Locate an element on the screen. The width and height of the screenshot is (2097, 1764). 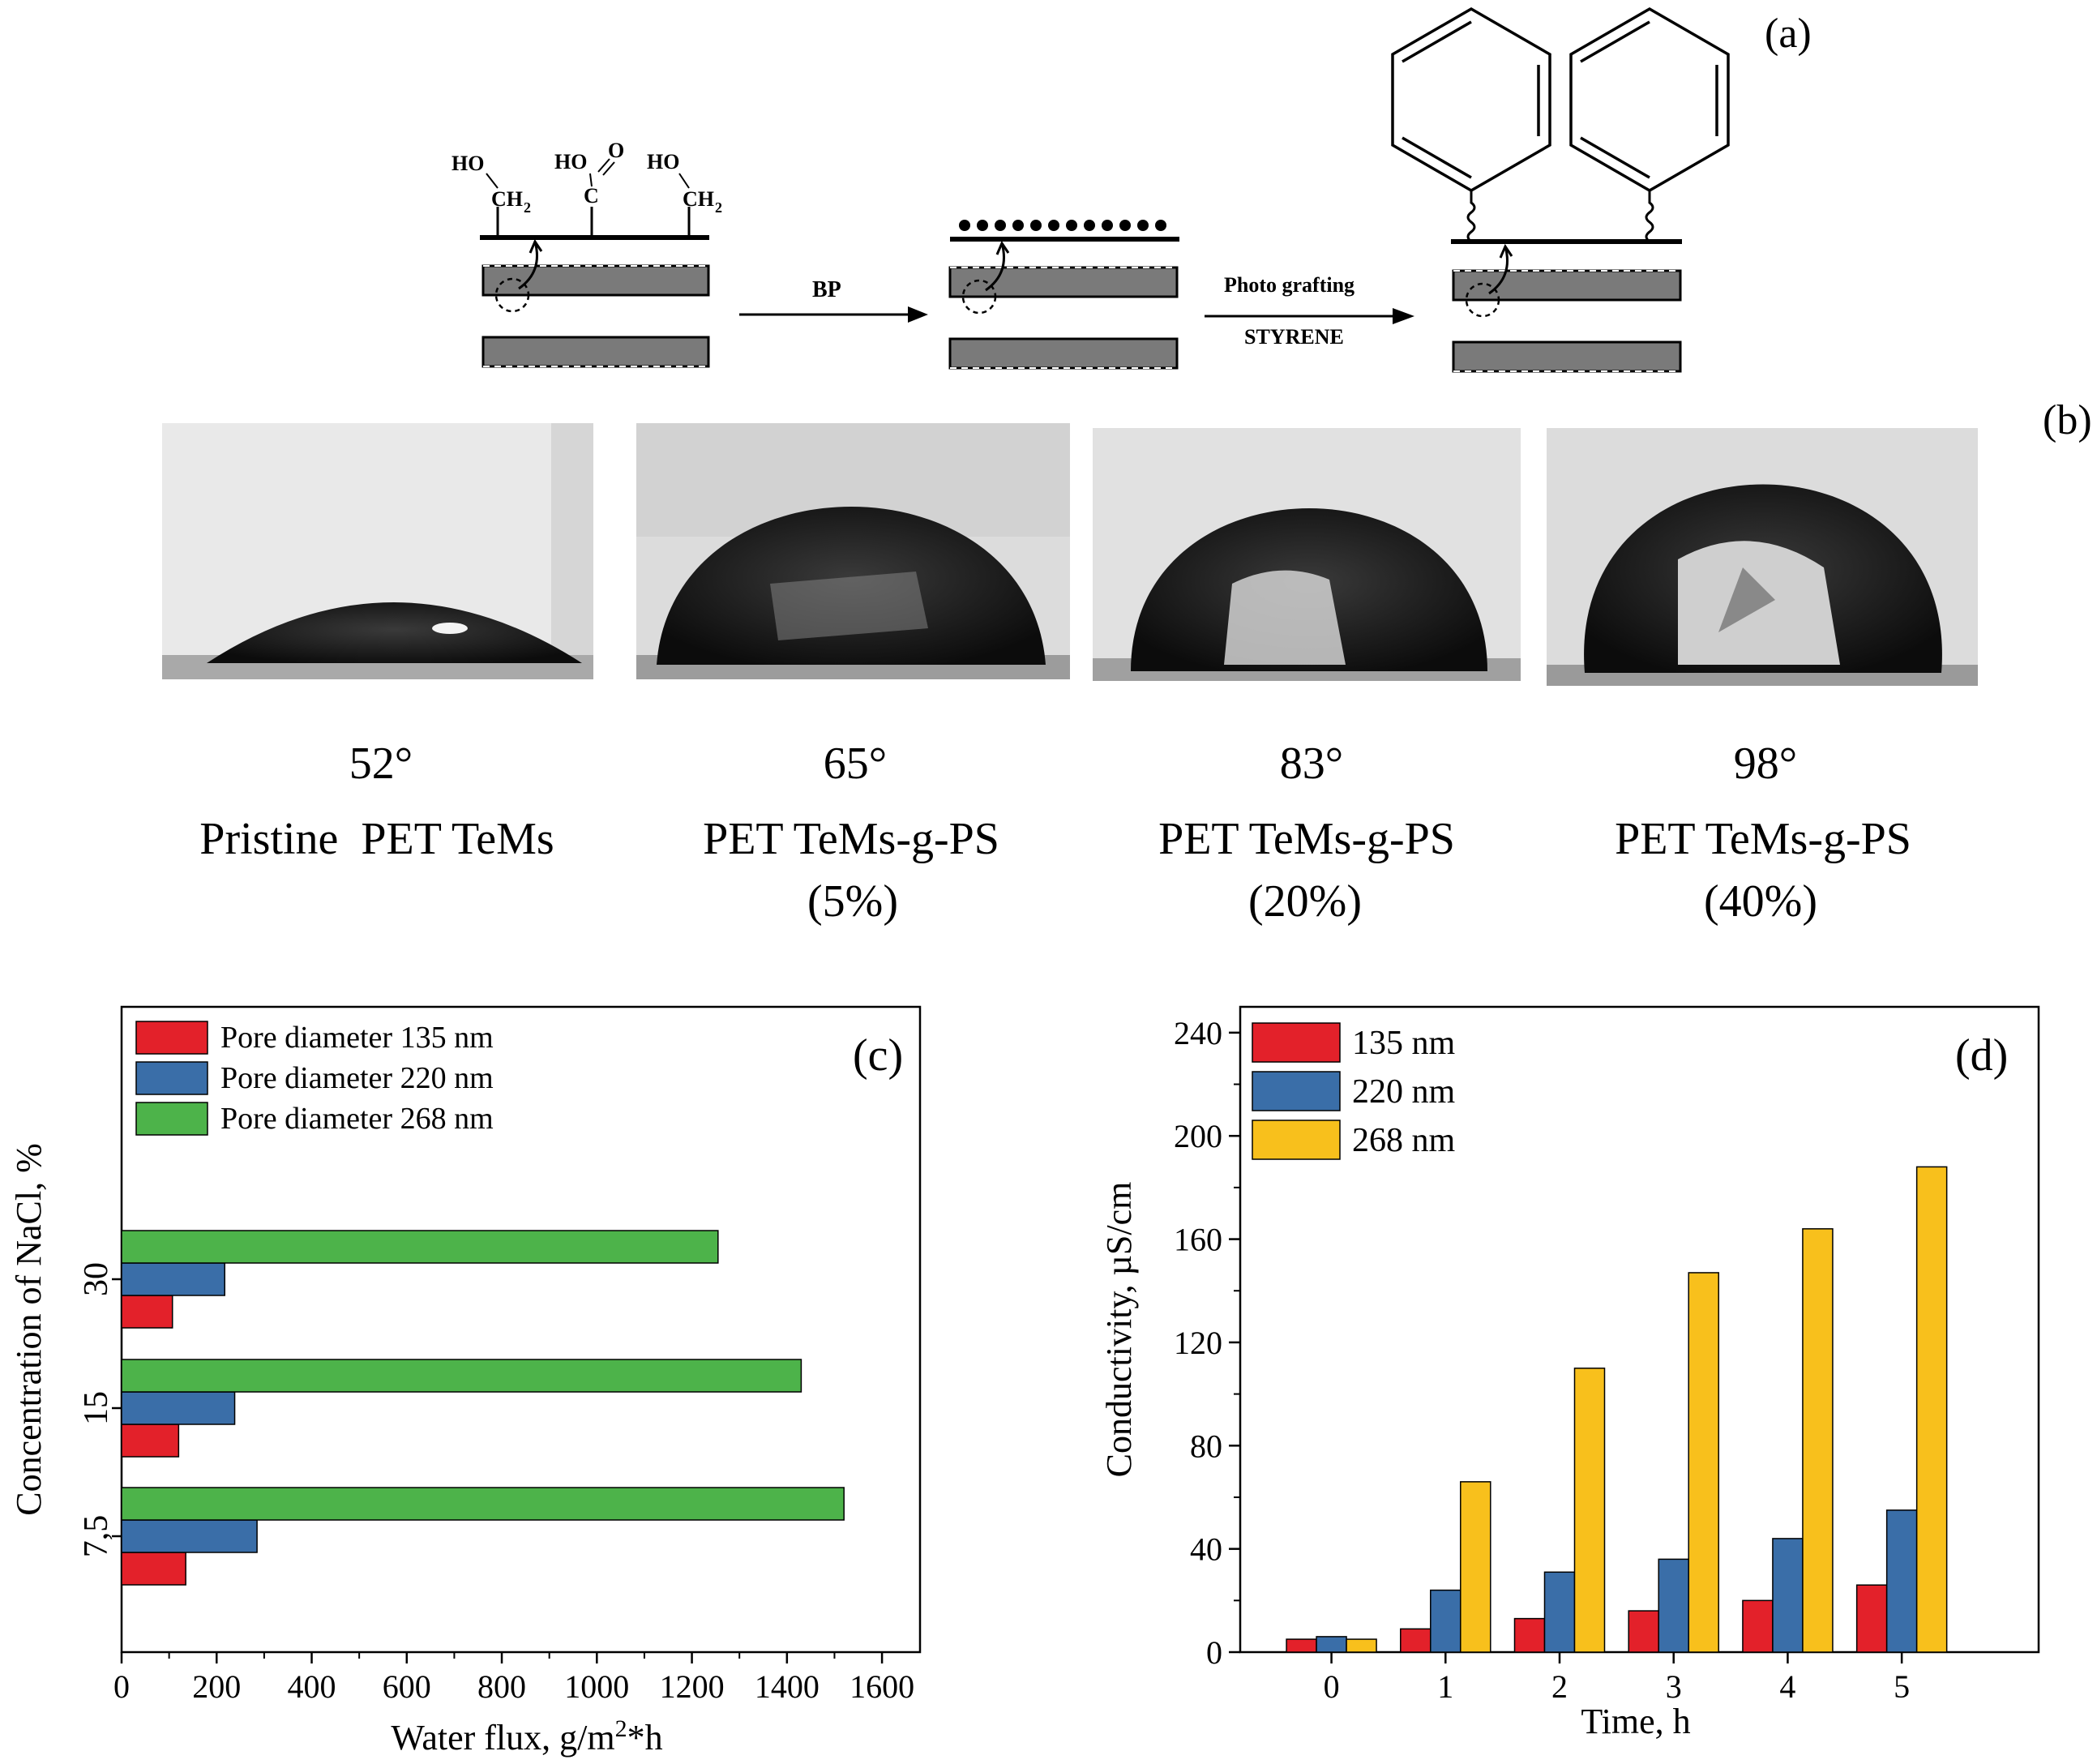
sample-name-4: PET TeMs-g-PS is located at coordinates (1763, 839).